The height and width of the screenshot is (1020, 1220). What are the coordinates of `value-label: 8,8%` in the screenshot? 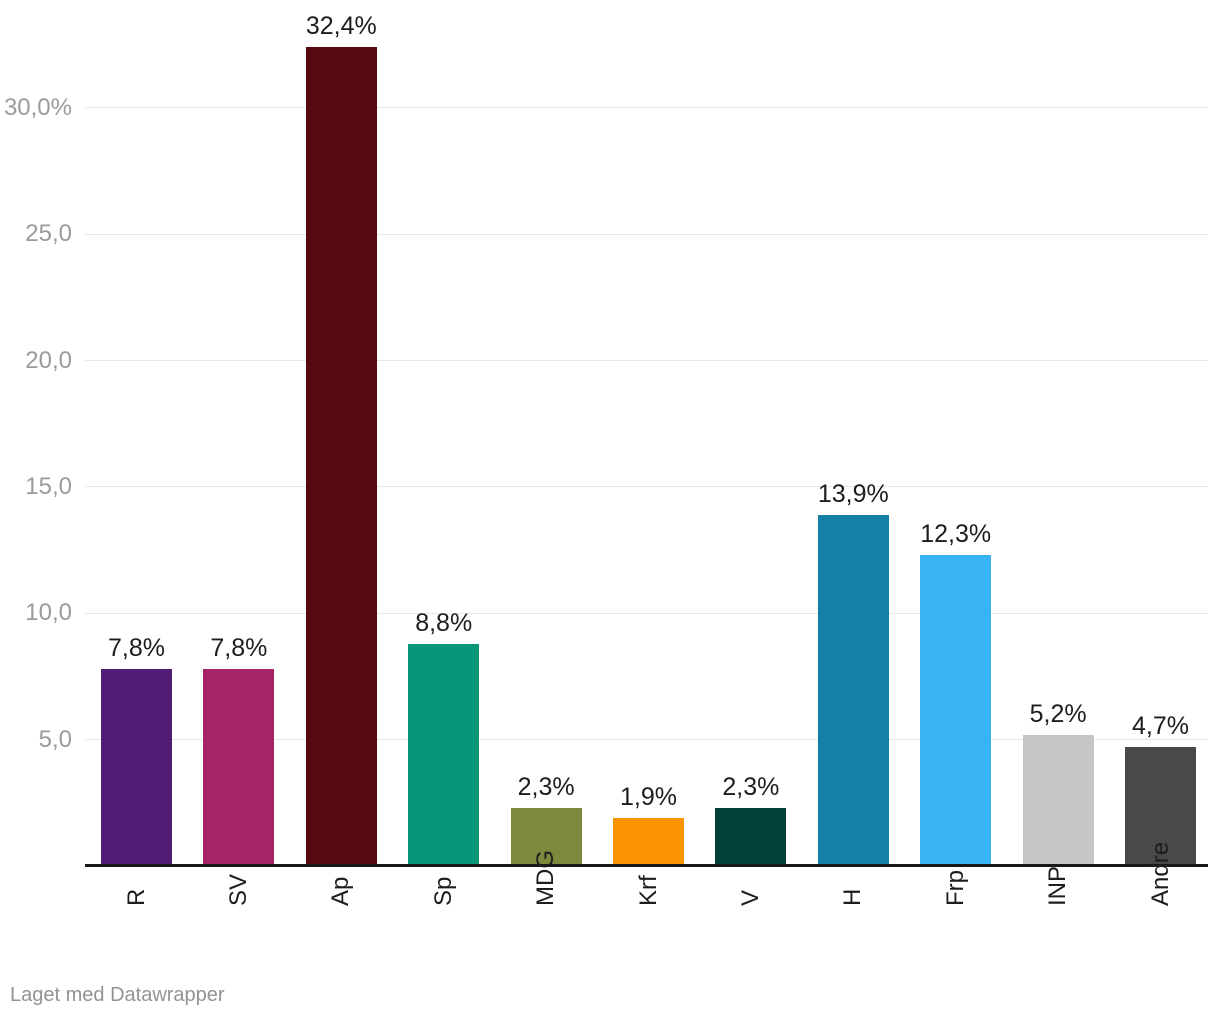 It's located at (444, 622).